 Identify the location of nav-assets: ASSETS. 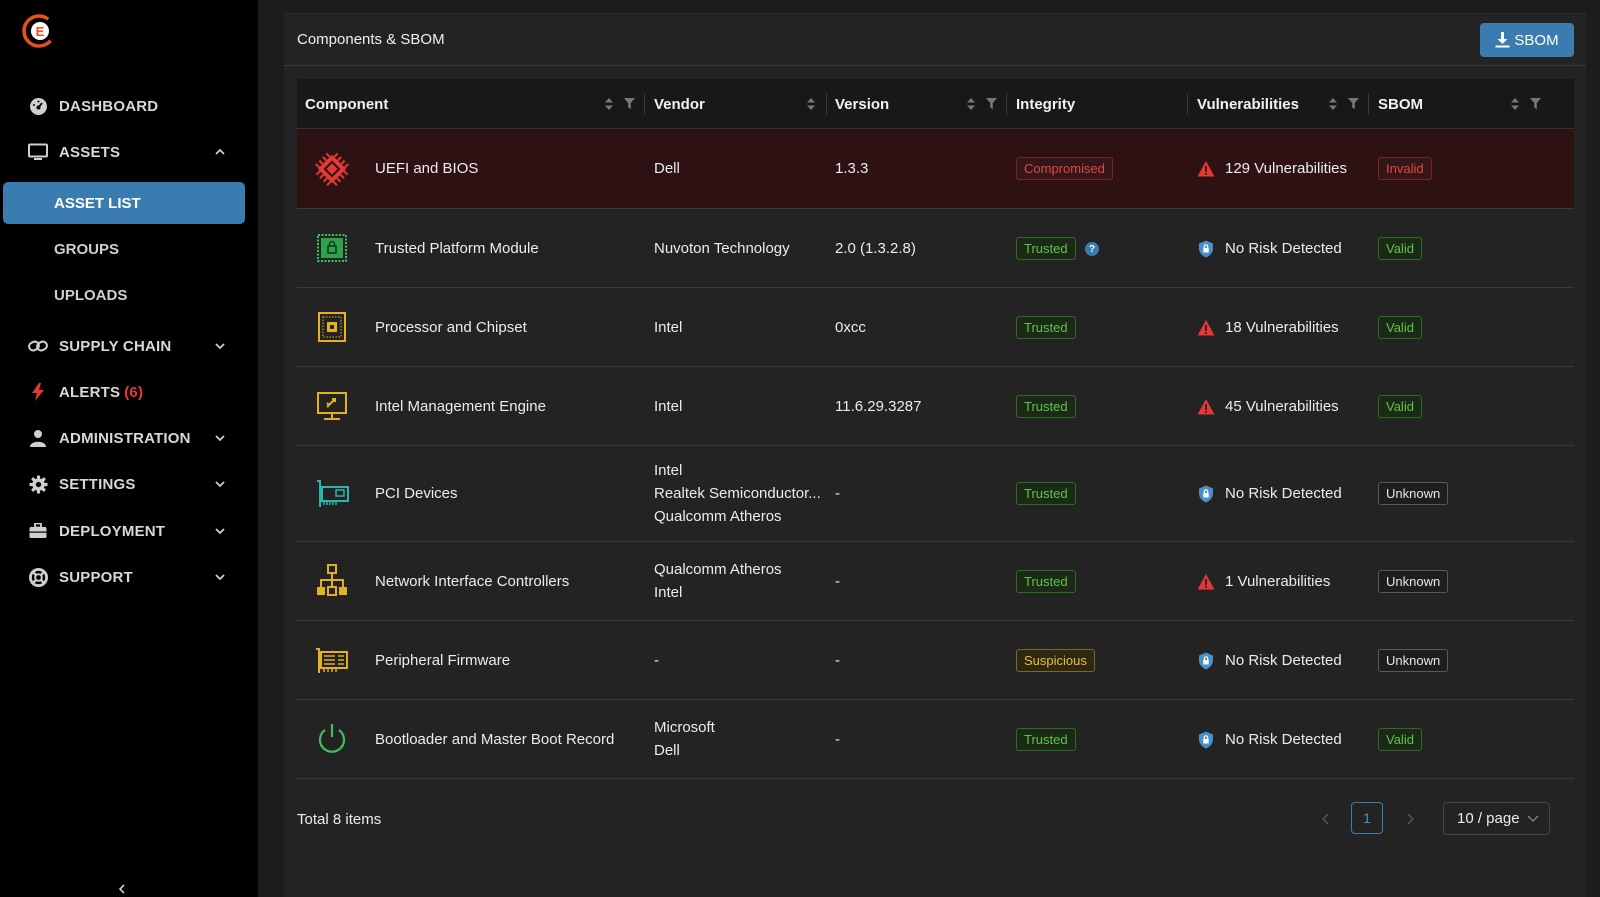
(129, 152).